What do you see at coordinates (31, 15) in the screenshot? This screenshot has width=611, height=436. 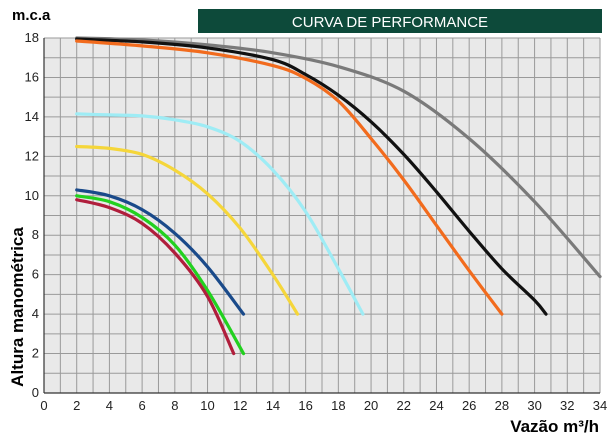 I see `y-axis-unit: m.c.a` at bounding box center [31, 15].